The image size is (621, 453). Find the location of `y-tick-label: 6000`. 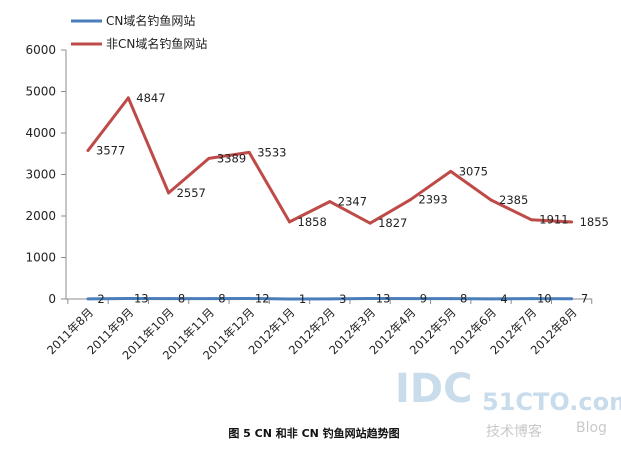

y-tick-label: 6000 is located at coordinates (40, 50).